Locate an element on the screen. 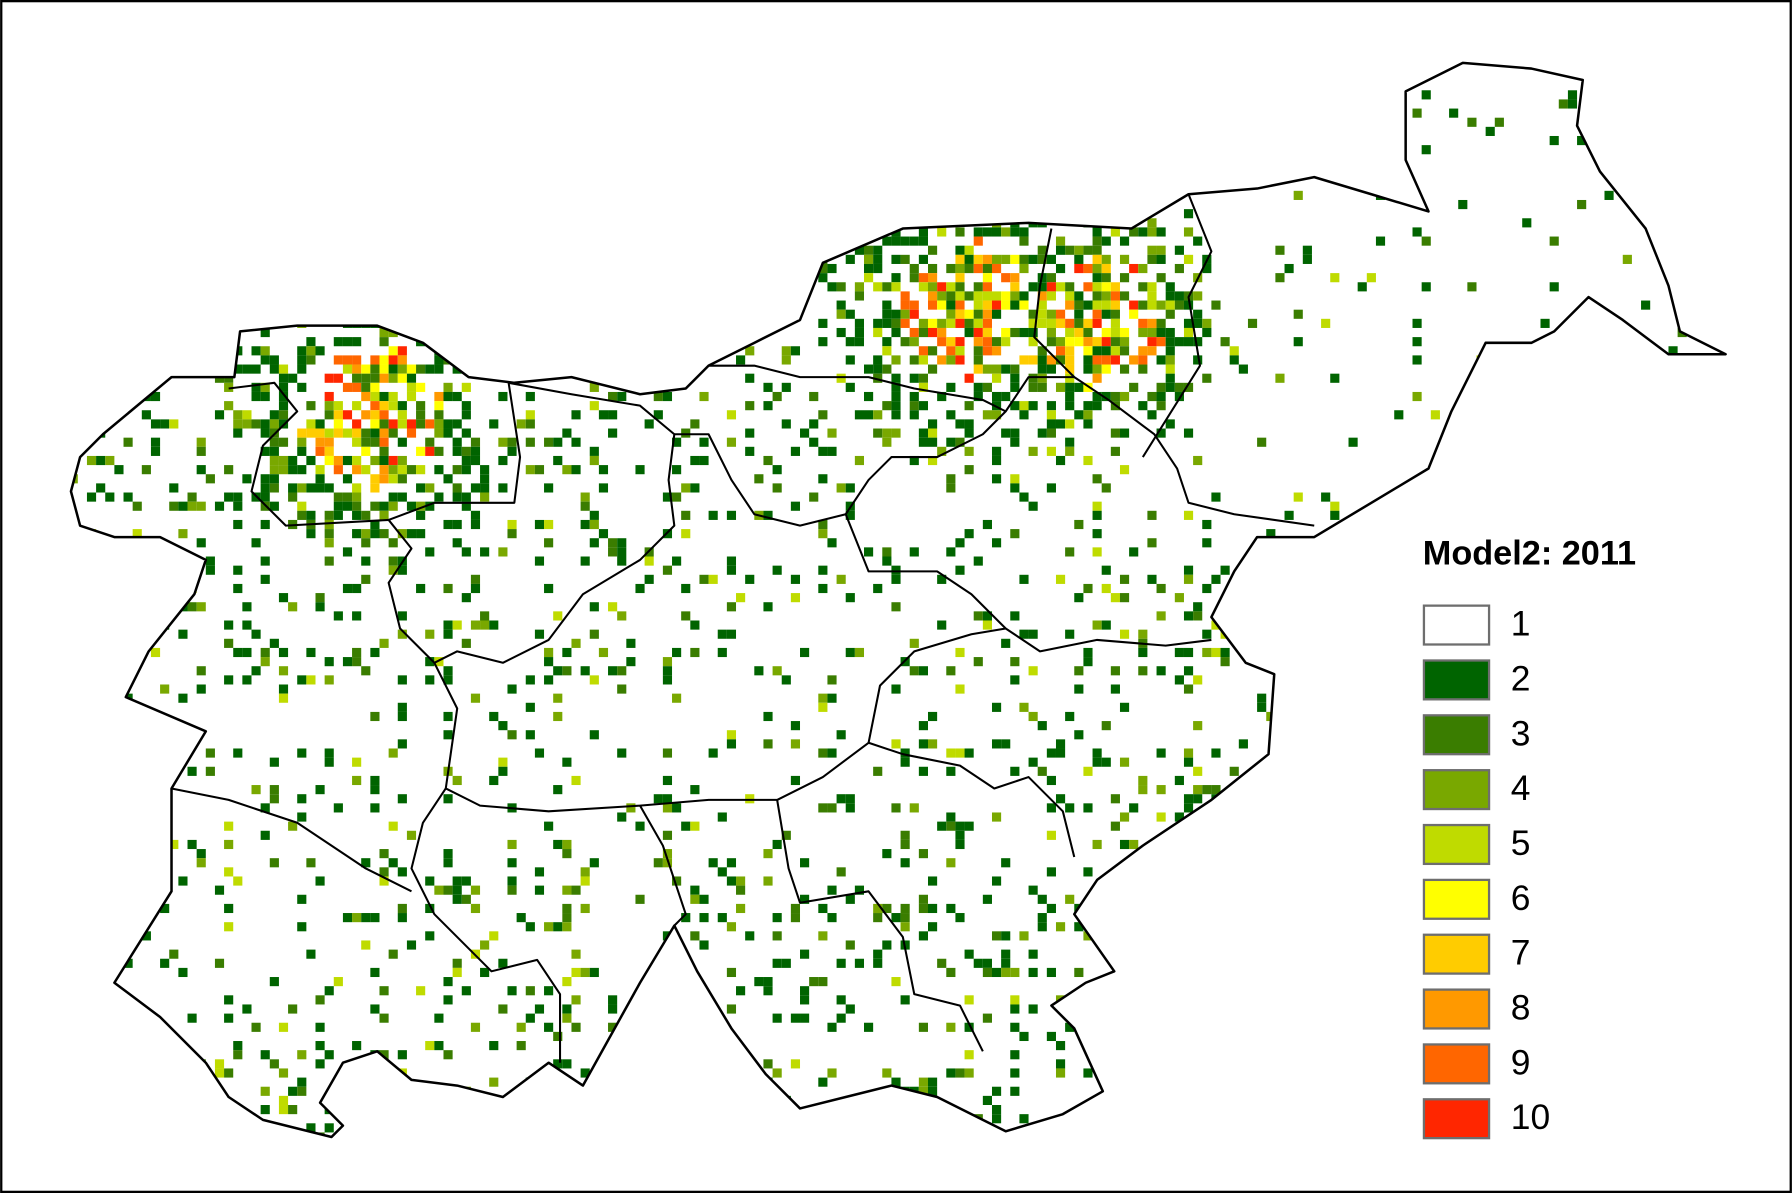 The height and width of the screenshot is (1193, 1792). region-border is located at coordinates (799, 666).